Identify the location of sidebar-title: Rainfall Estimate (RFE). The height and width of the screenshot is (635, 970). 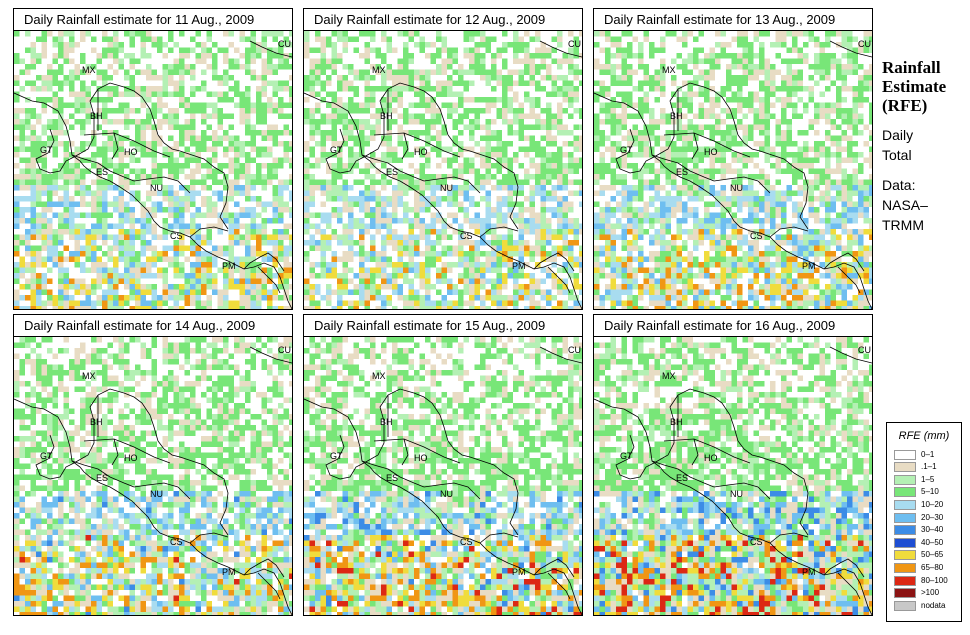
(924, 86).